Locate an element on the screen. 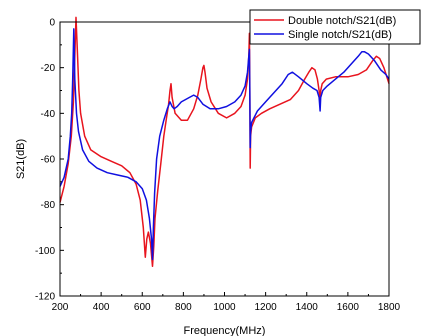  x-tick-label: 1200 is located at coordinates (266, 307).